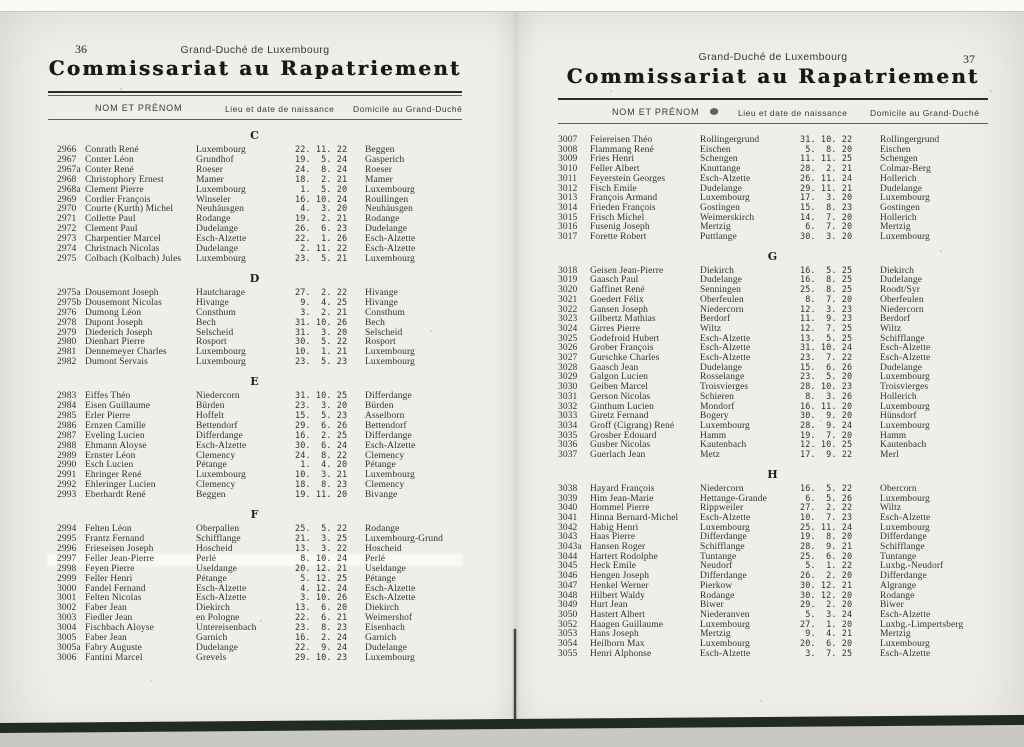 The image size is (1024, 747). Describe the element at coordinates (826, 416) in the screenshot. I see `row-birthdate: 30. 9. 20` at that location.